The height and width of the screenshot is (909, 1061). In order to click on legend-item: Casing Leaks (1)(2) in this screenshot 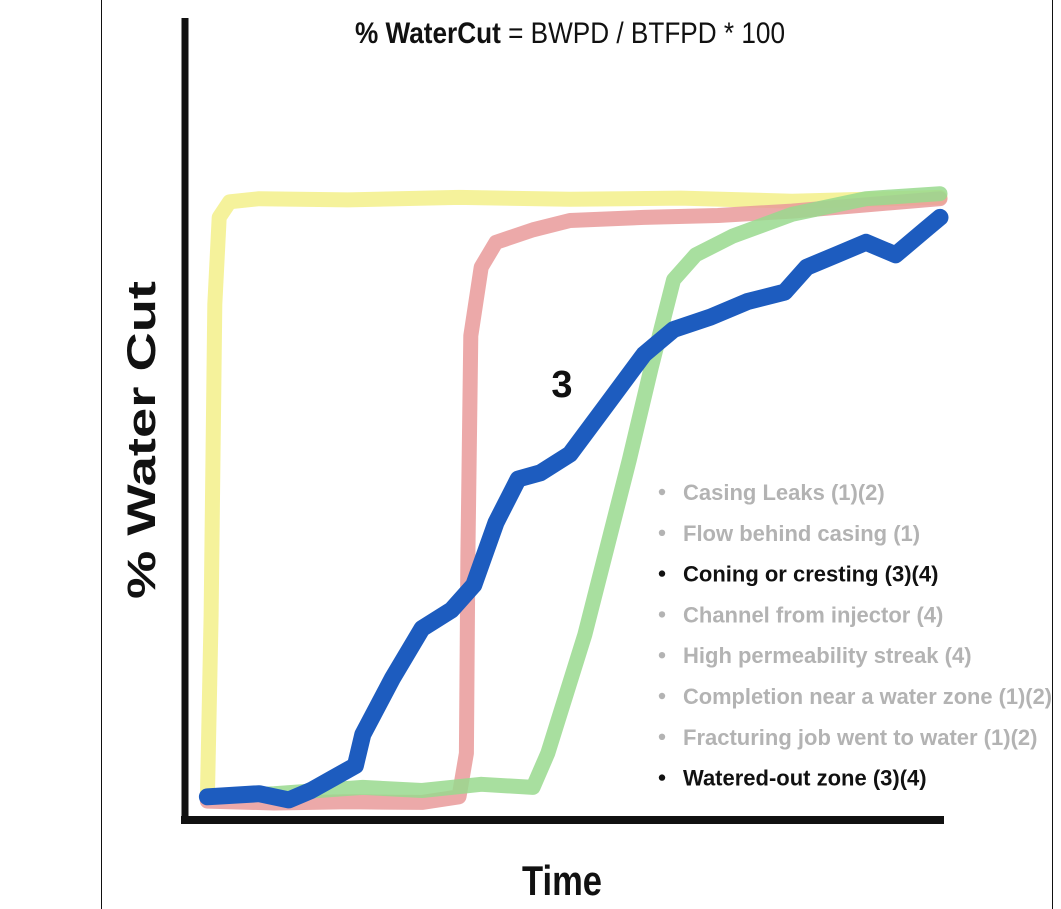, I will do `click(784, 492)`.